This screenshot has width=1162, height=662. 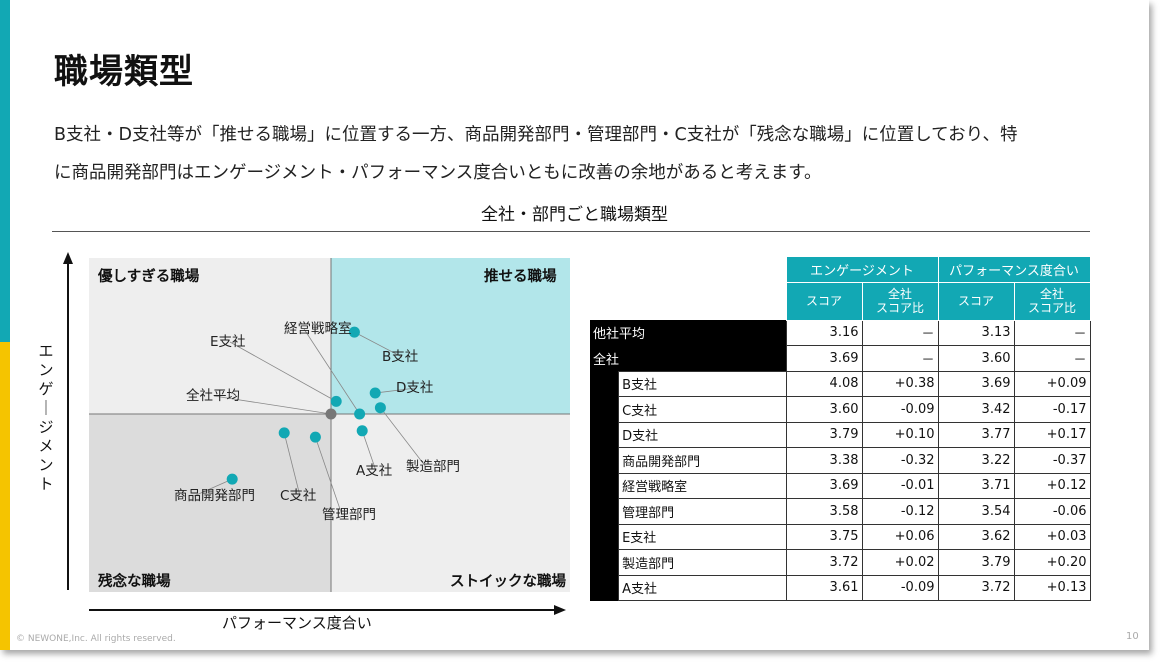 What do you see at coordinates (824, 587) in the screenshot?
I see `engagement-score: 3.61` at bounding box center [824, 587].